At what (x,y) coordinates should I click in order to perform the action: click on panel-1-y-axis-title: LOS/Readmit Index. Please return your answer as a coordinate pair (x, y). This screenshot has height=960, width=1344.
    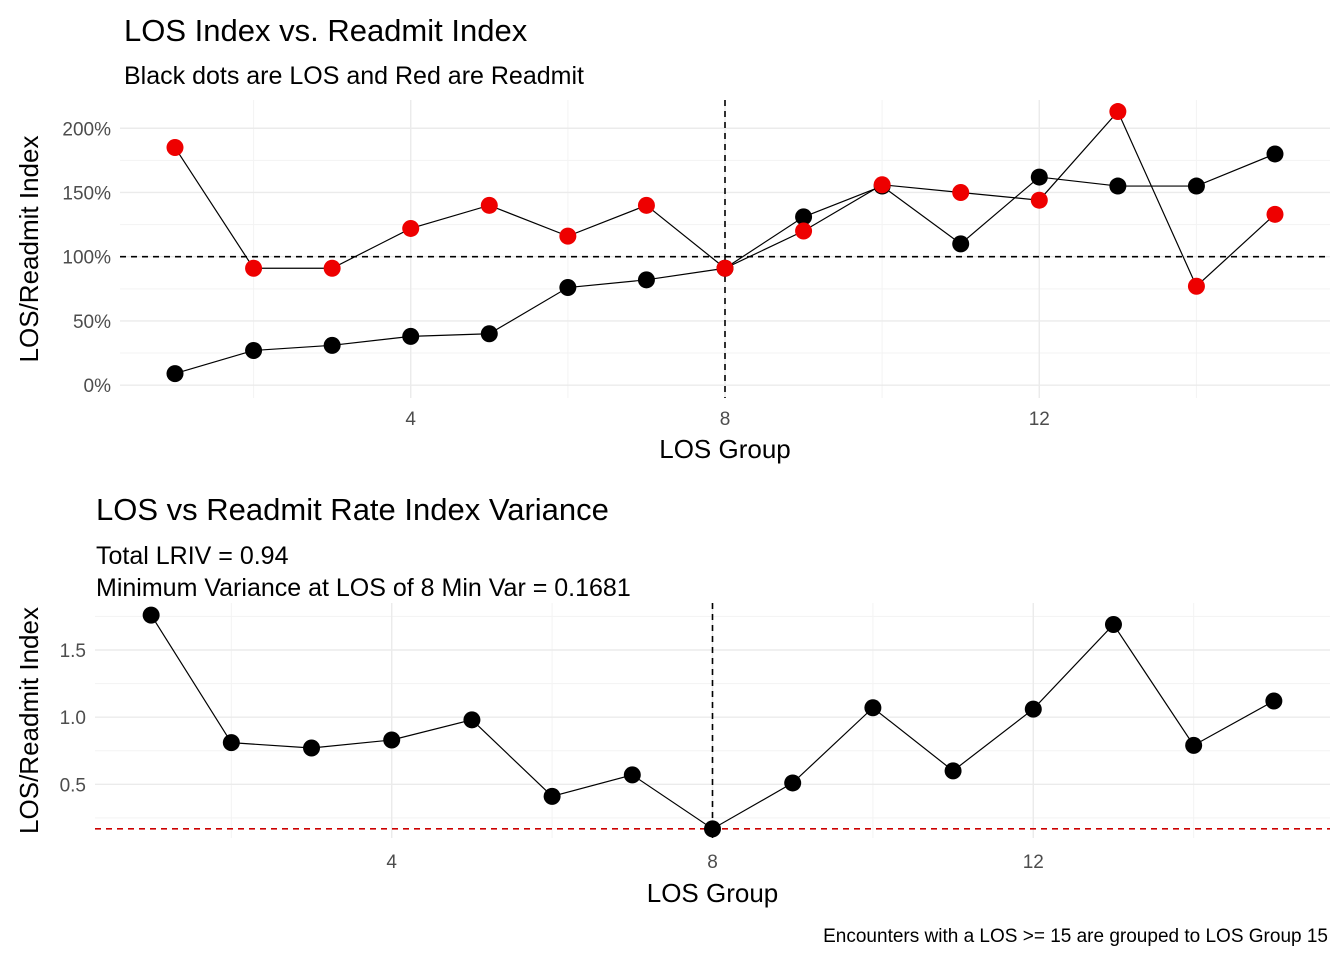
    Looking at the image, I should click on (29, 249).